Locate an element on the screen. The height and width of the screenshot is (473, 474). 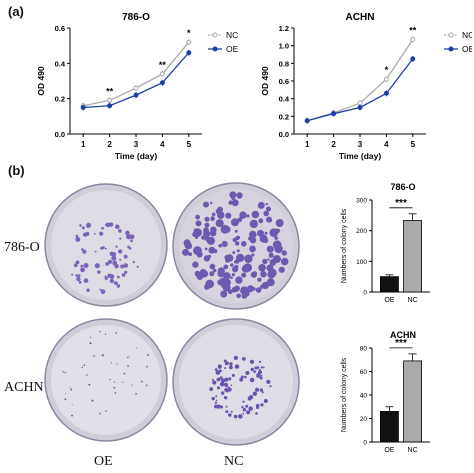
y-tick-label-bar-786-o: 200 is located at coordinates (361, 231).